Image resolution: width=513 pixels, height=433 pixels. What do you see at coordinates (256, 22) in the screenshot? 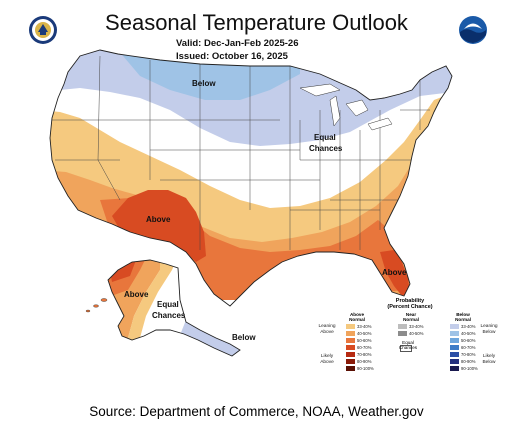
I see `map-title: Seasonal Temperature Outlook` at bounding box center [256, 22].